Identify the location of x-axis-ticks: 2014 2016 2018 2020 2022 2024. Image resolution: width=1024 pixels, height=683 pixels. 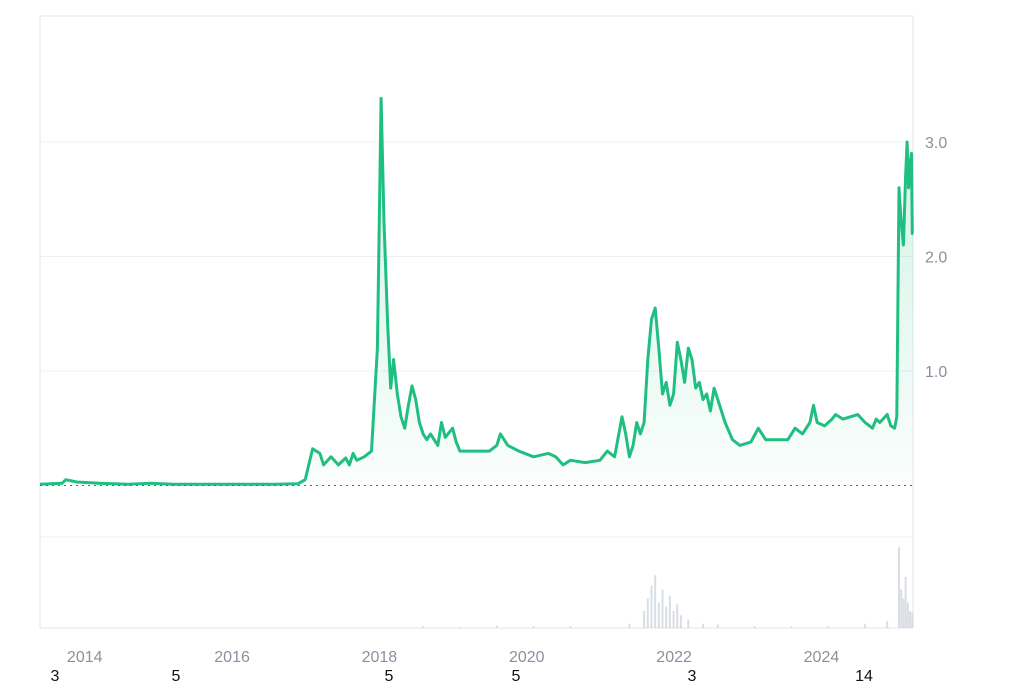
(453, 657).